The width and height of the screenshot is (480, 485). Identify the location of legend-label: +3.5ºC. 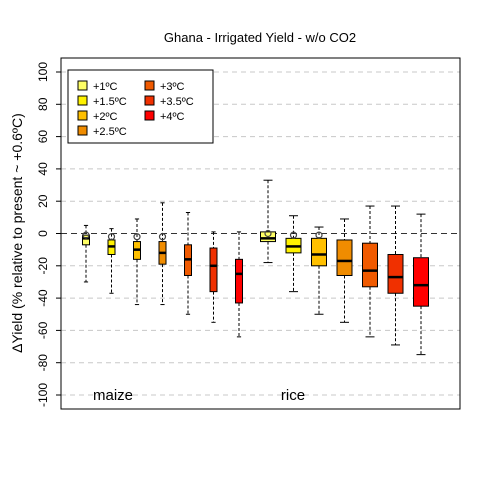
(177, 102).